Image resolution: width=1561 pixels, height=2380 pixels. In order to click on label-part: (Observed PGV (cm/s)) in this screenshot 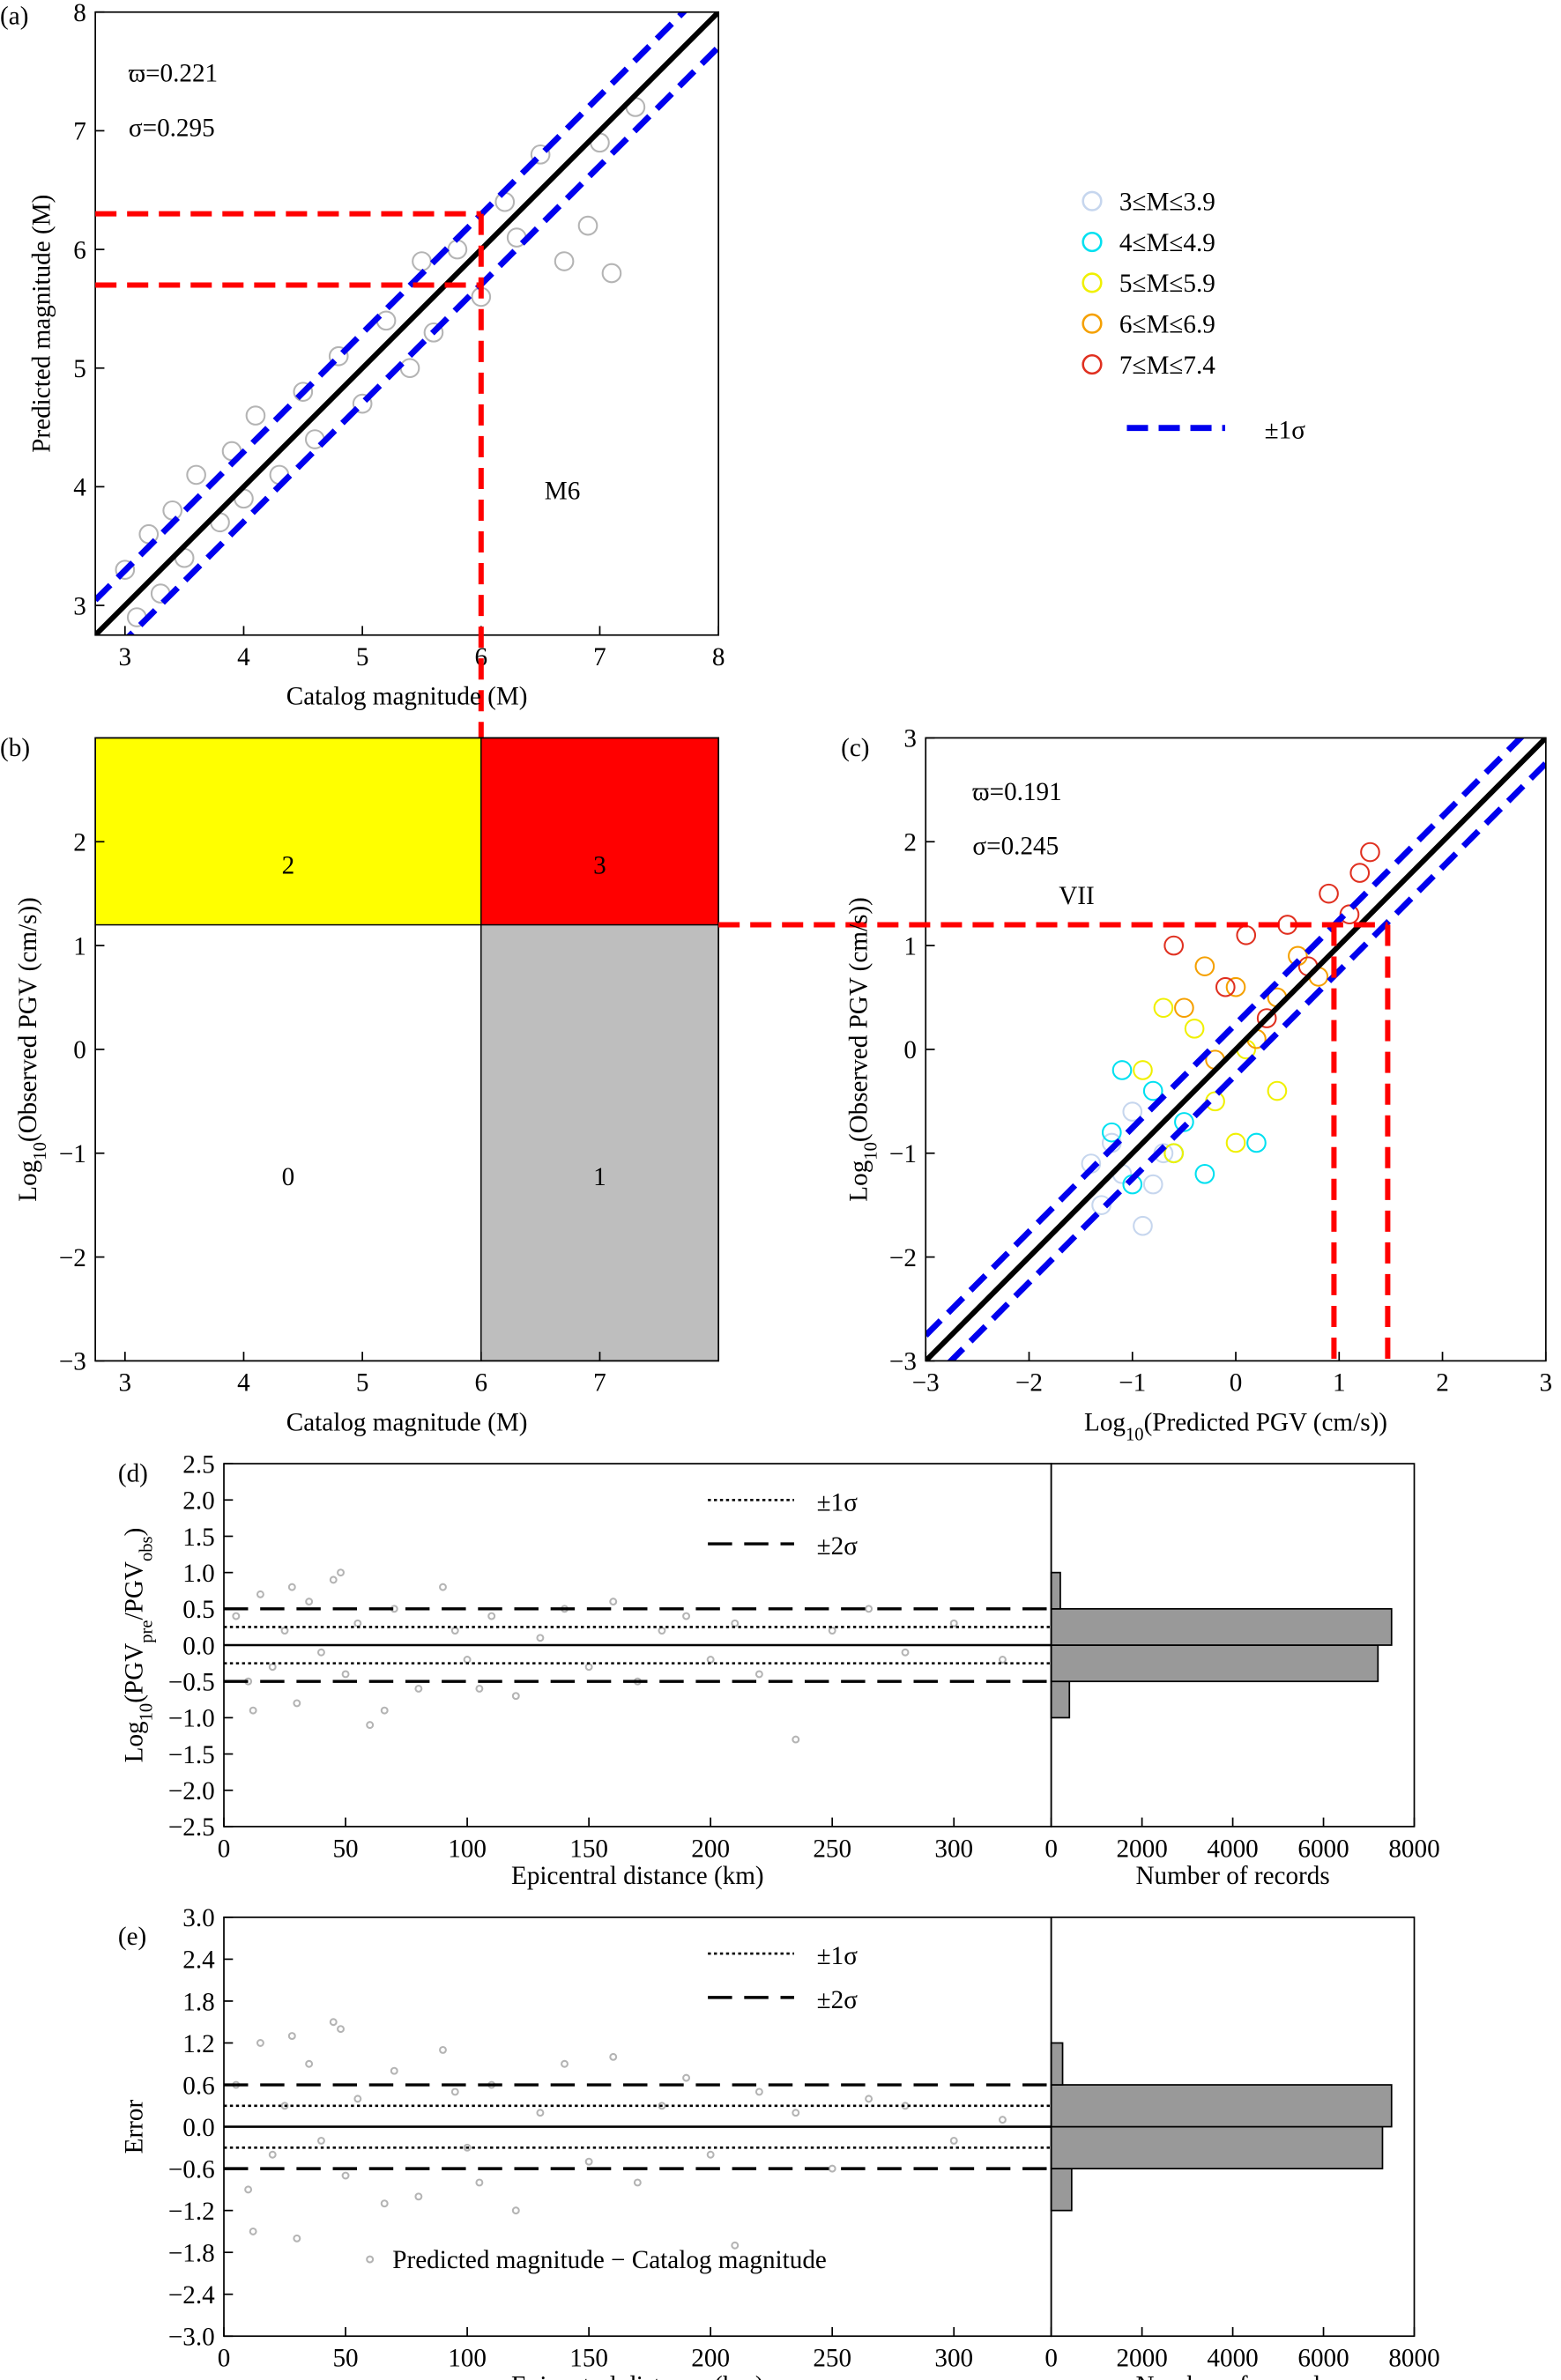, I will do `click(28, 1019)`.